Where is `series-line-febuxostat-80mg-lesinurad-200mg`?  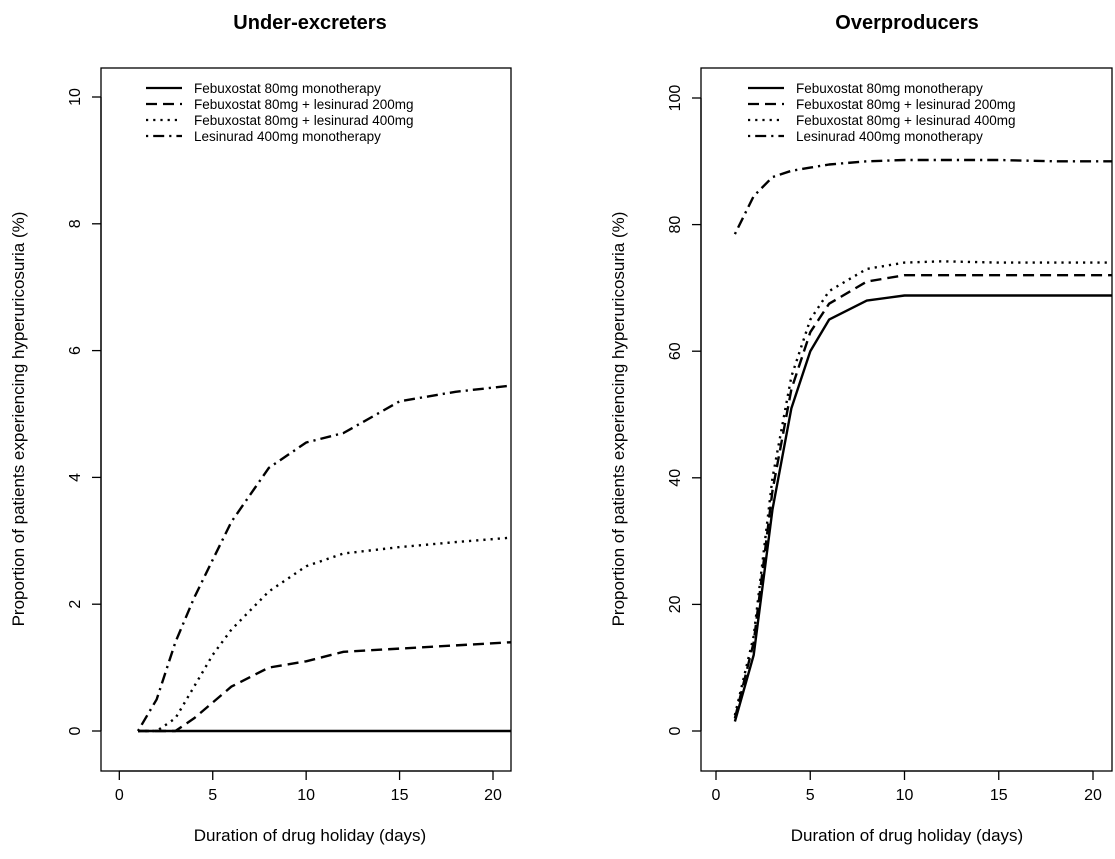 series-line-febuxostat-80mg-lesinurad-200mg is located at coordinates (324, 687).